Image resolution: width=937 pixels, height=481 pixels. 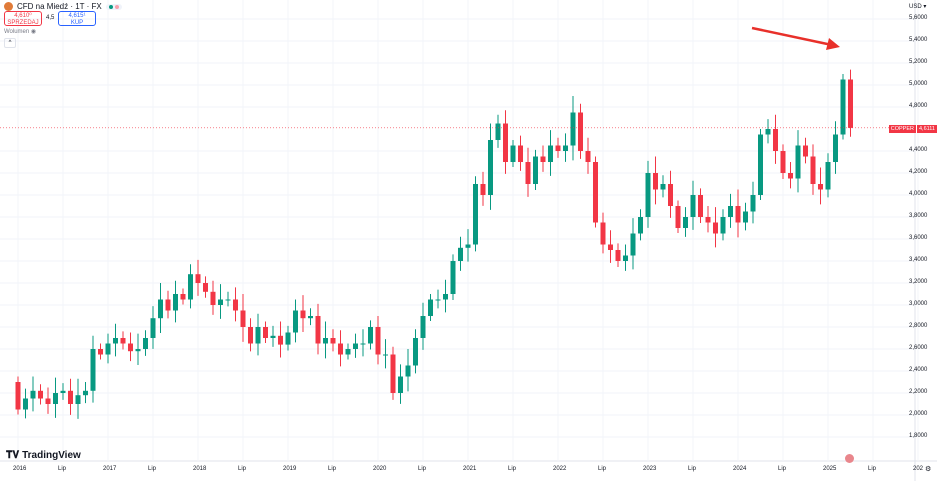 I want to click on time-tick: 202, so click(x=918, y=469).